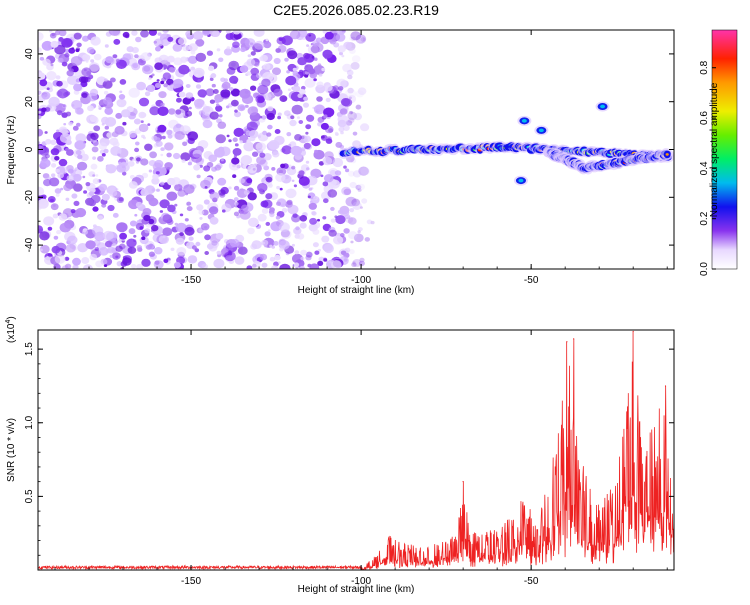  What do you see at coordinates (356, 589) in the screenshot?
I see `snr-x-label: Height of straight line (km)` at bounding box center [356, 589].